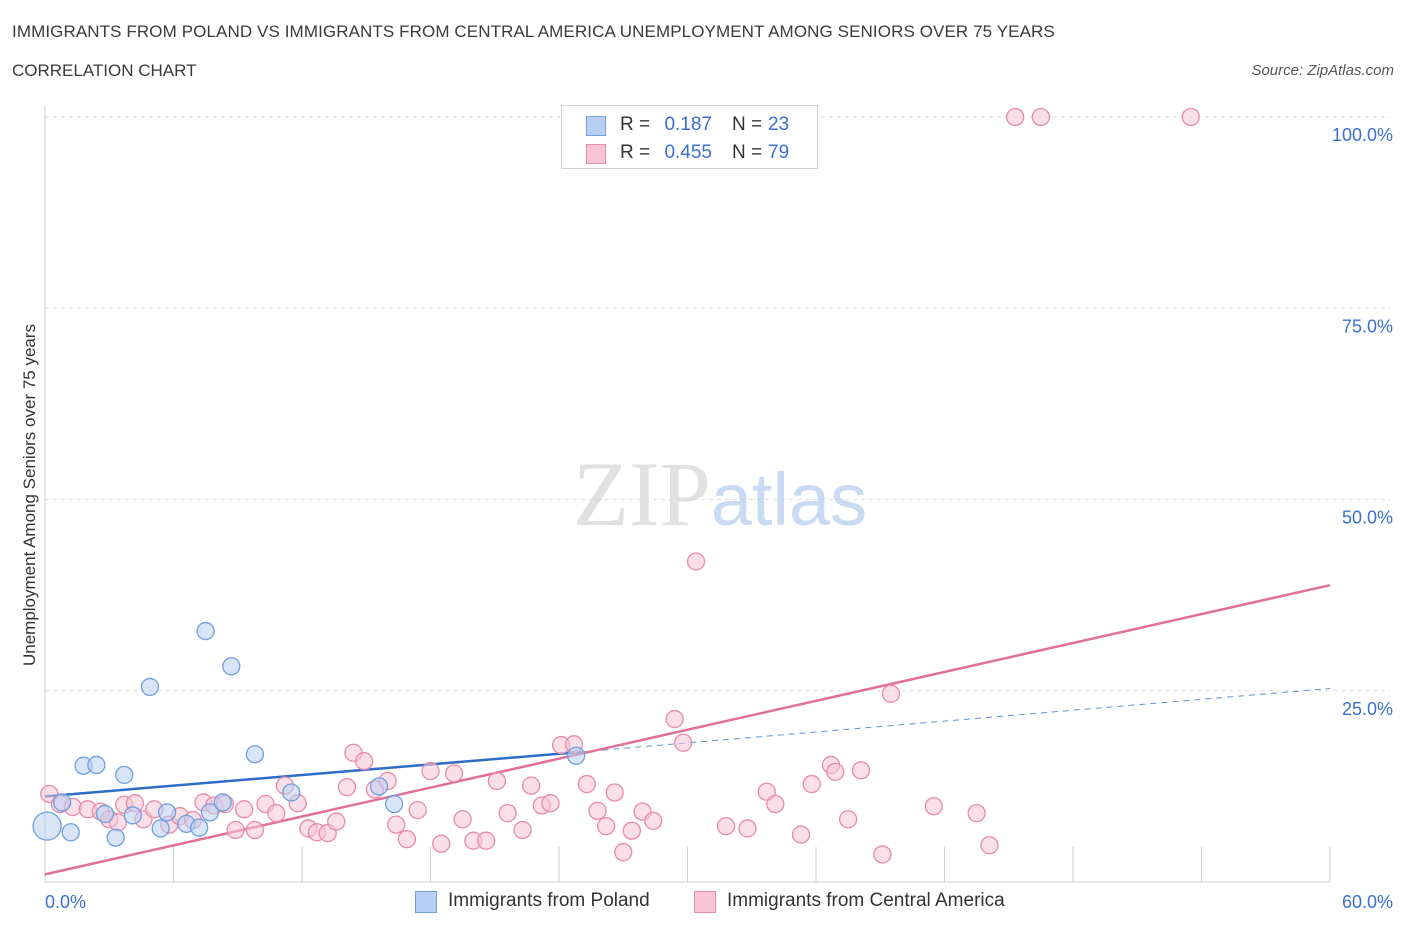 This screenshot has width=1406, height=930. What do you see at coordinates (65, 902) in the screenshot?
I see `x-tick-label-0: 0.0%` at bounding box center [65, 902].